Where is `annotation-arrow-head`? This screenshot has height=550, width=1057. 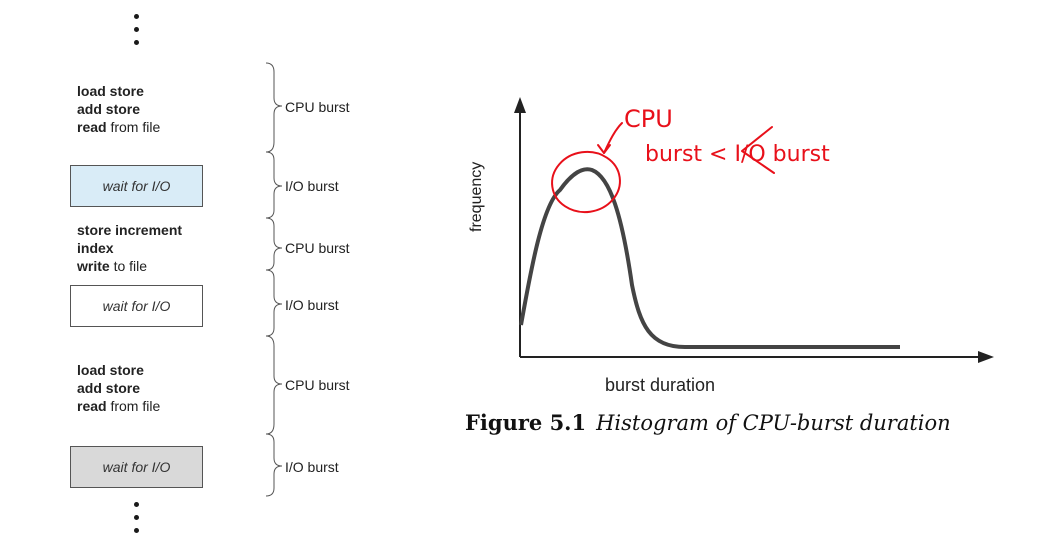
annotation-arrow-head is located at coordinates (604, 149).